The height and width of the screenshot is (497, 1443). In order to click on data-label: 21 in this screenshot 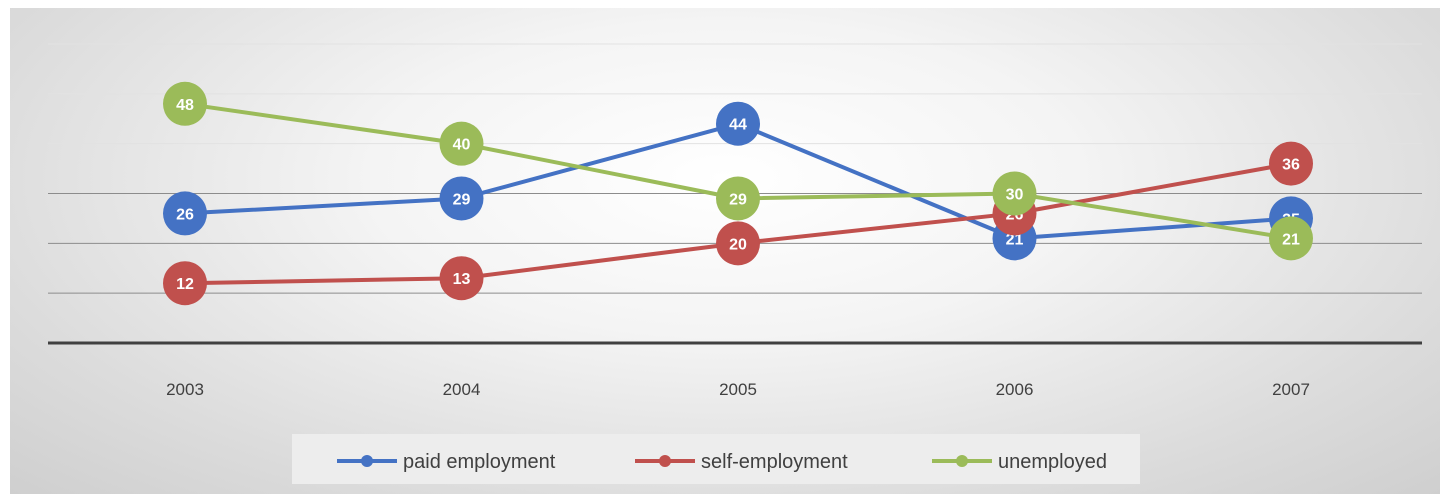, I will do `click(1291, 239)`.